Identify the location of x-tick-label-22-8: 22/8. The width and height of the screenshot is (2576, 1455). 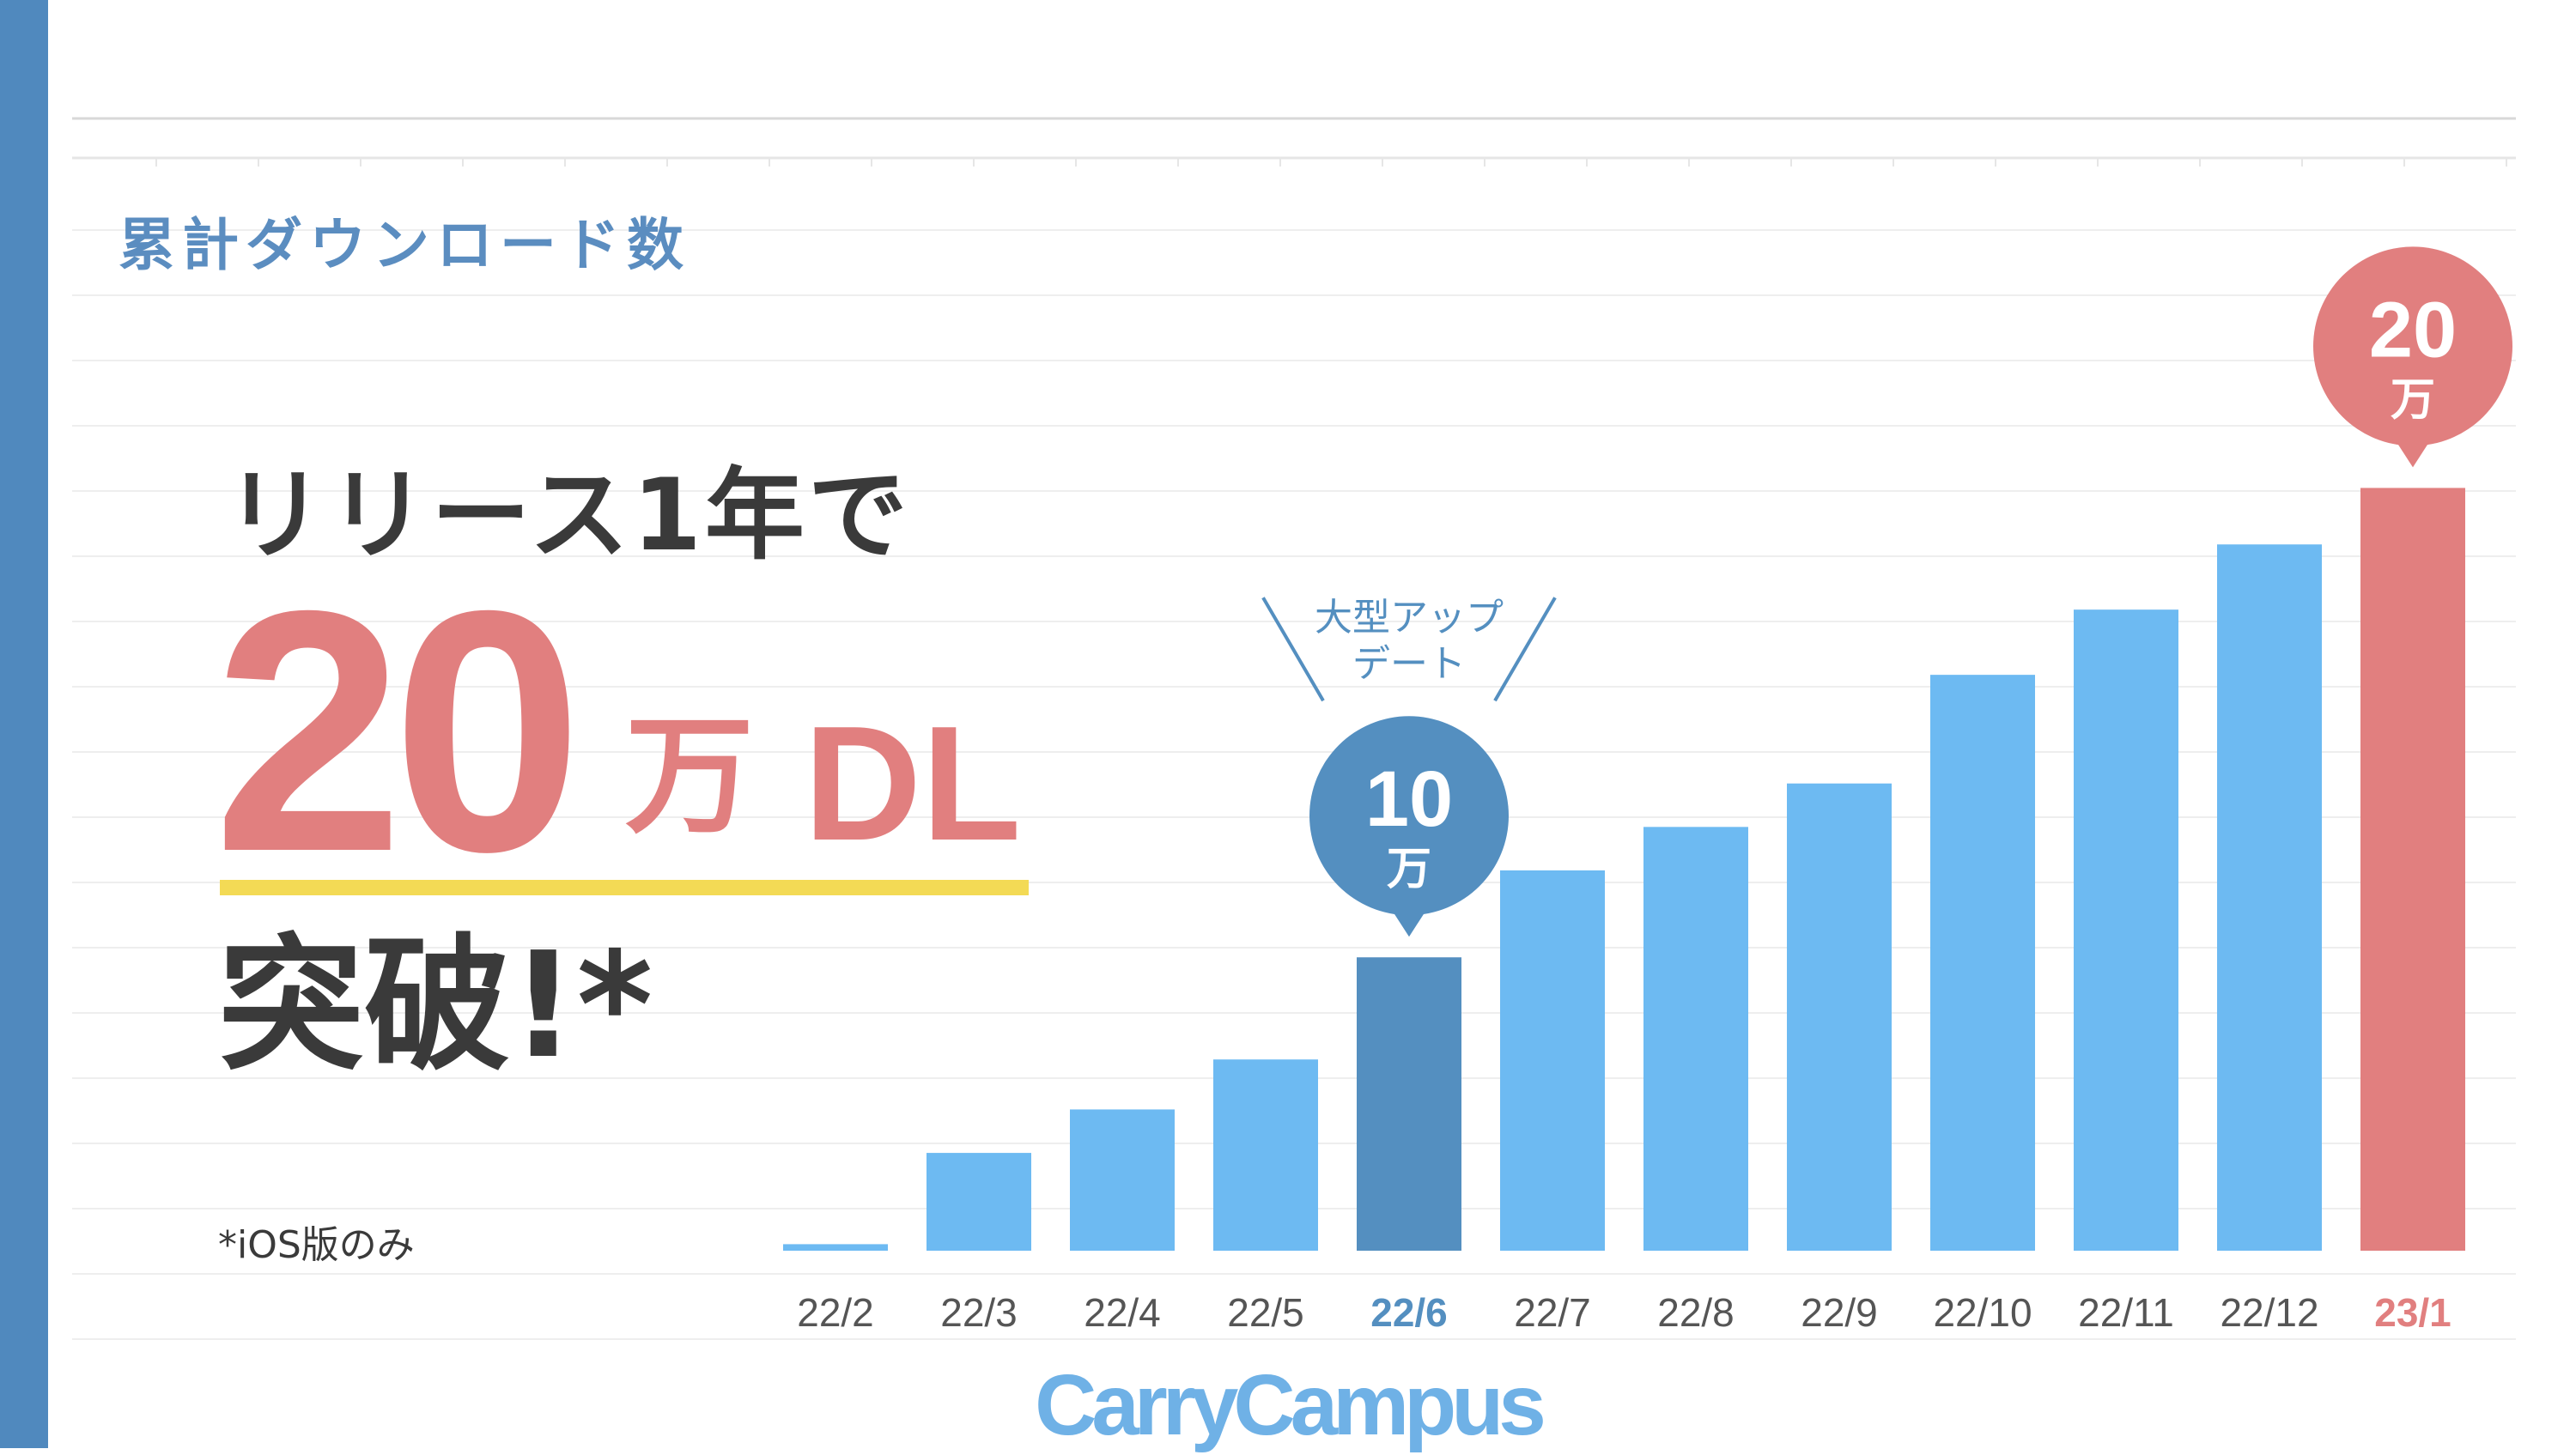
(1696, 1313).